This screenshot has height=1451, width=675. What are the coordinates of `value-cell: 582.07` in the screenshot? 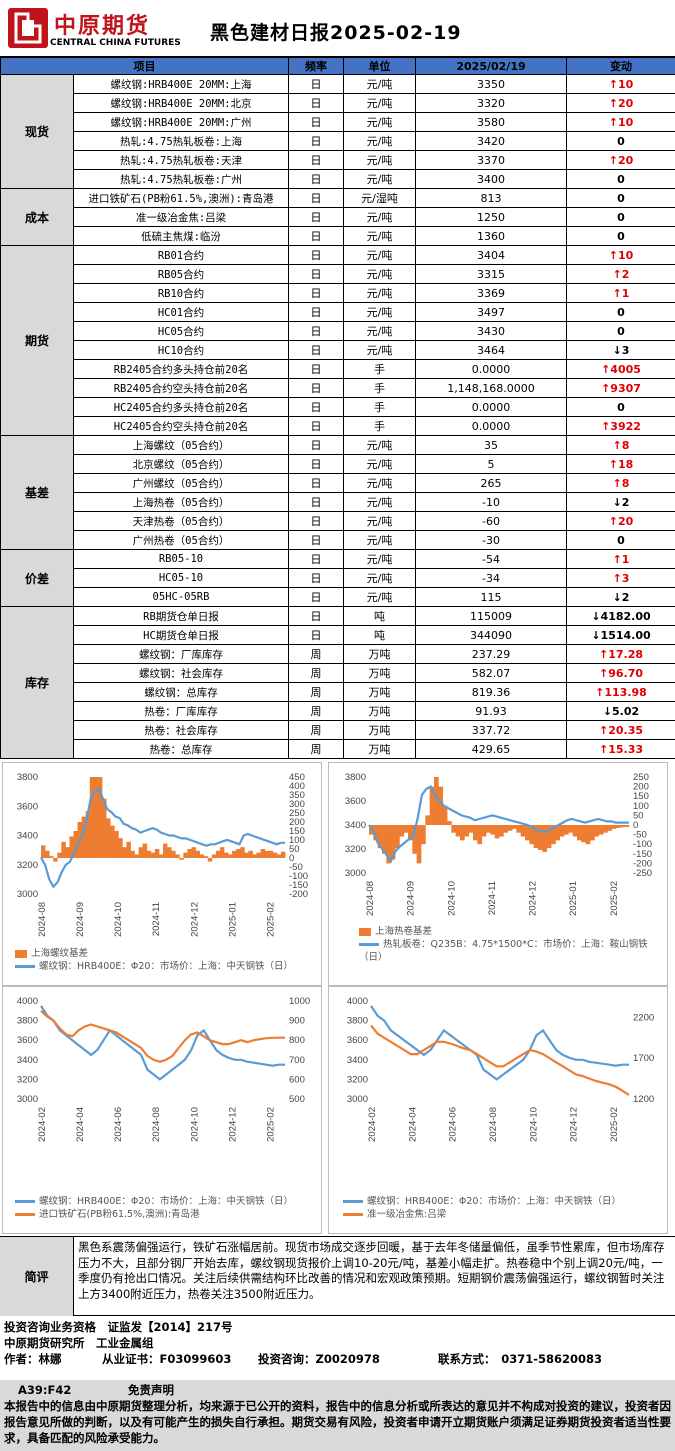 It's located at (491, 673).